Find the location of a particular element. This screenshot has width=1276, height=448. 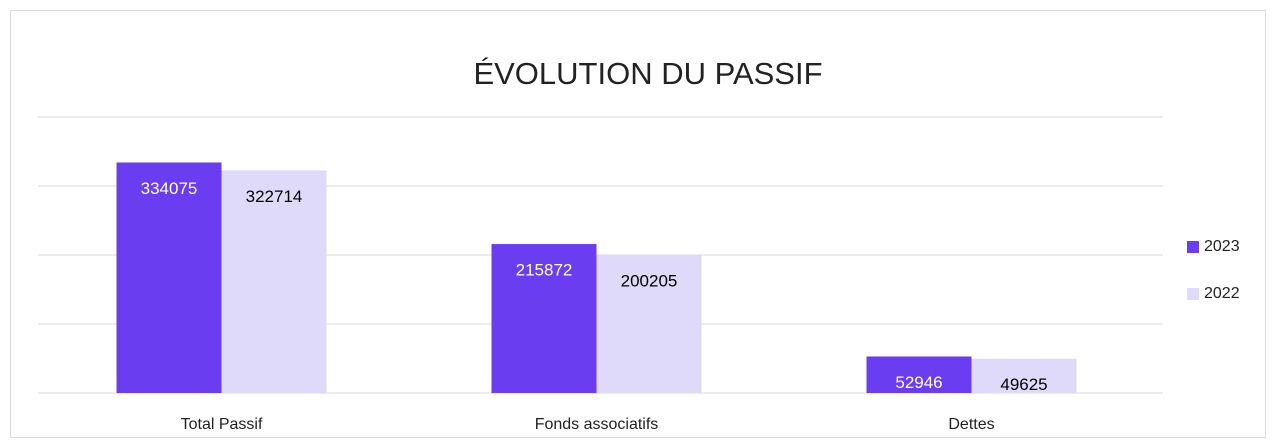

x-tick-label: Total Passif is located at coordinates (222, 424).